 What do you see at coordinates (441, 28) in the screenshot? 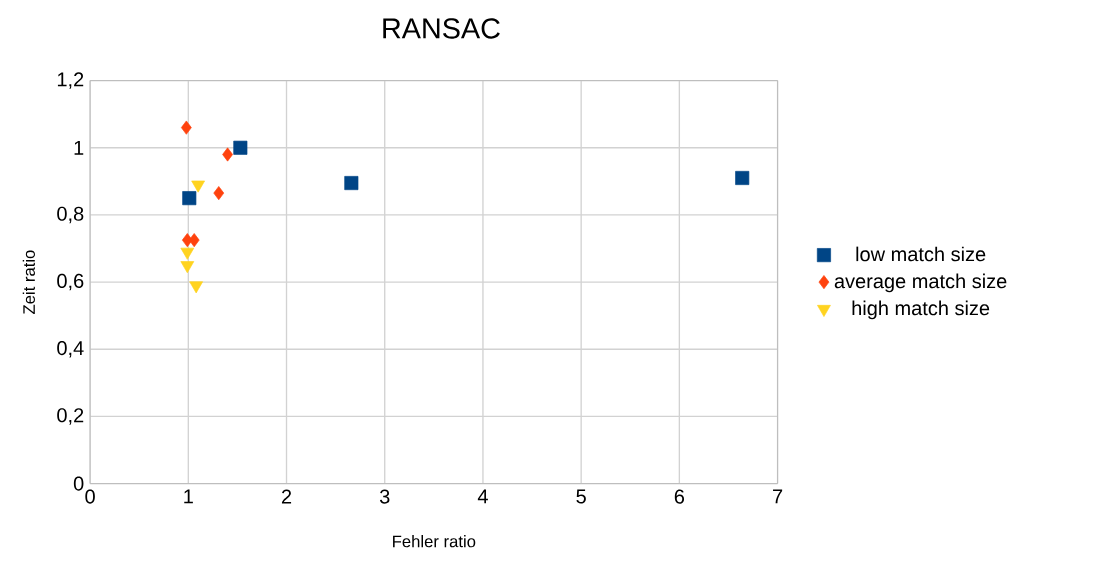
I see `chart-title: RANSAC` at bounding box center [441, 28].